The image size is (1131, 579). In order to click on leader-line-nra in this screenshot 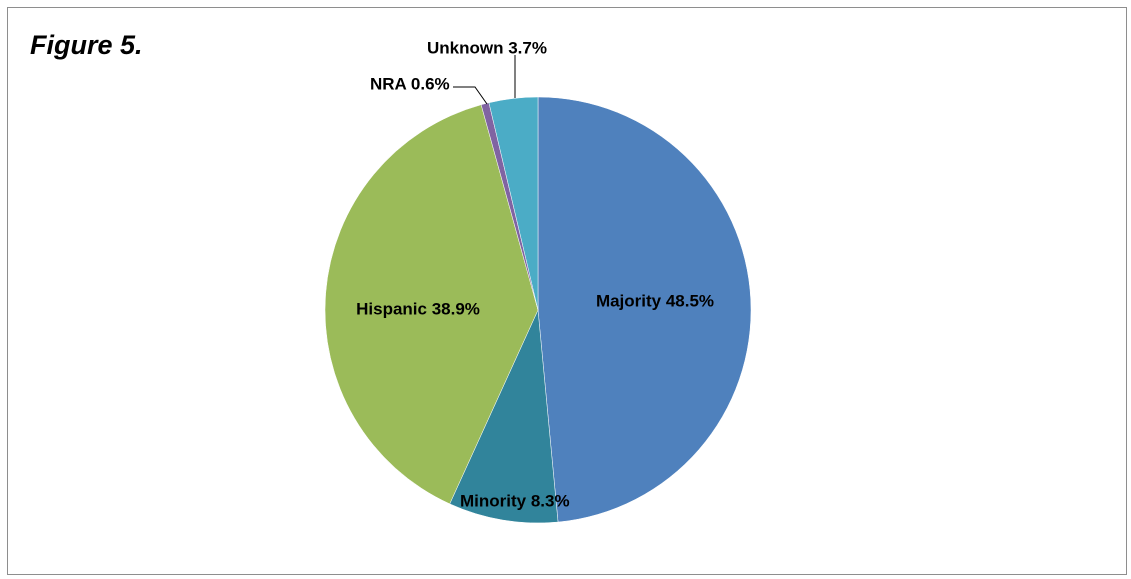, I will do `click(470, 95)`.